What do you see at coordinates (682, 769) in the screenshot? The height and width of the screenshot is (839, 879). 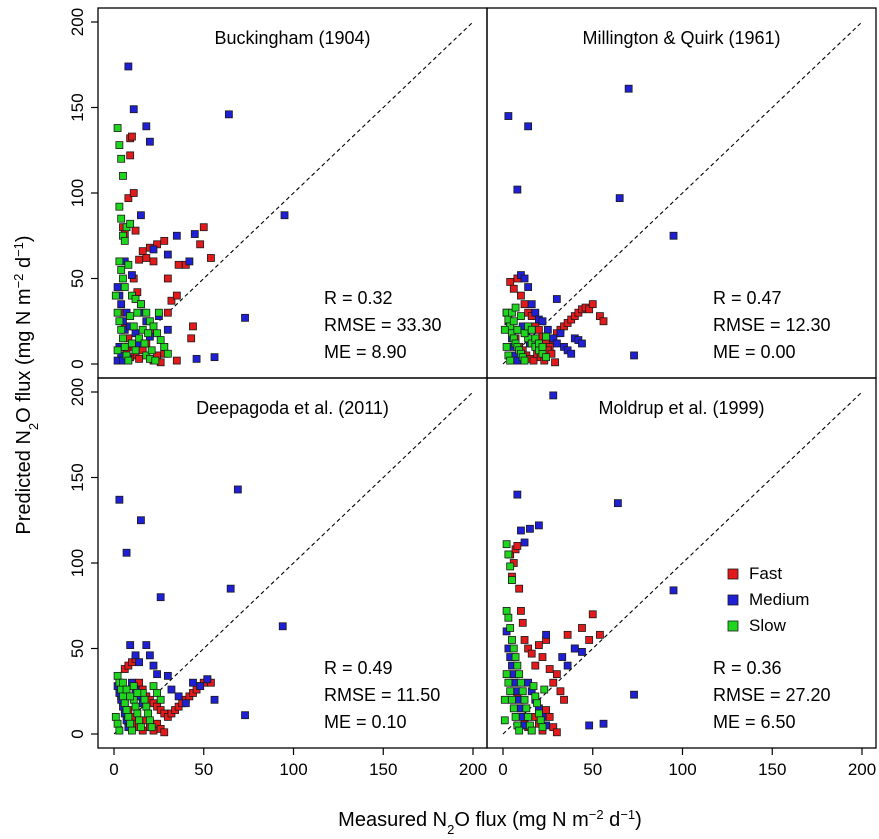 I see `x-tick-label: 100` at bounding box center [682, 769].